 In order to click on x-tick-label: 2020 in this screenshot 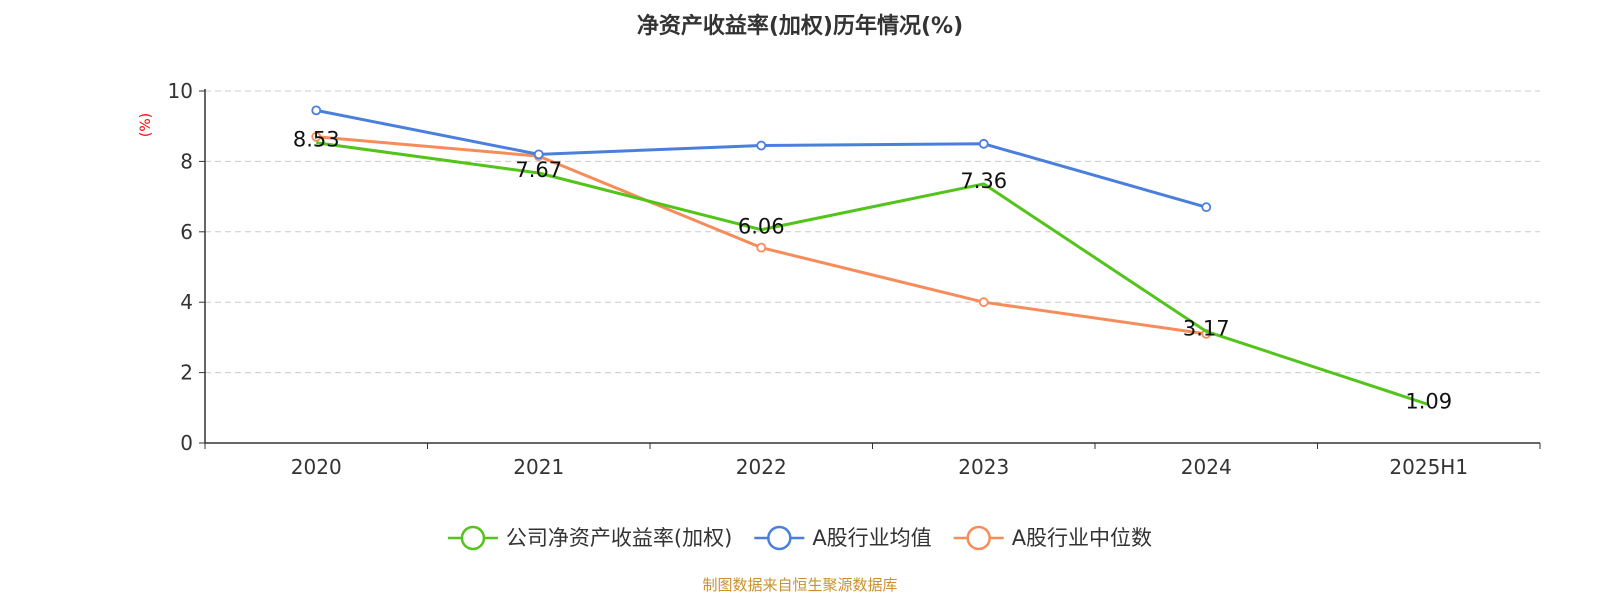, I will do `click(316, 467)`.